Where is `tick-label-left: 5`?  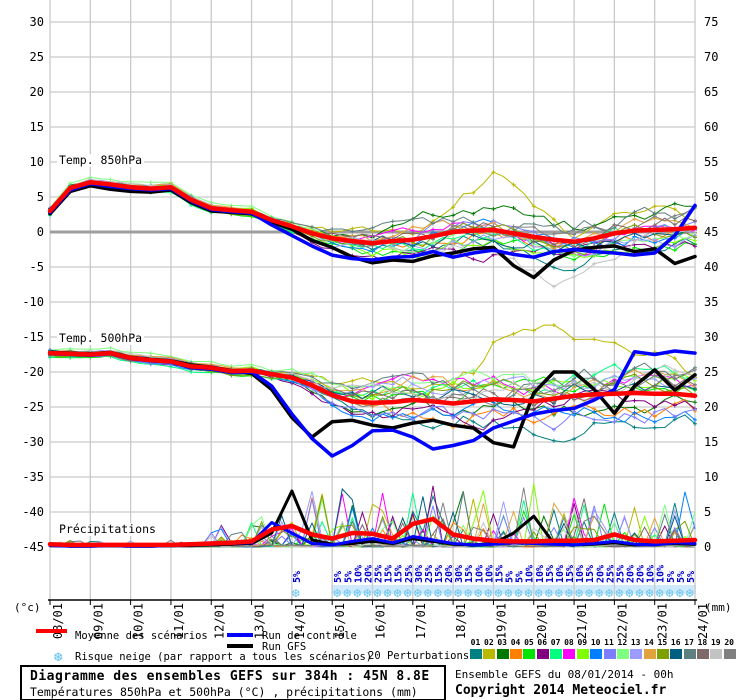 tick-label-left: 5 is located at coordinates (40, 197).